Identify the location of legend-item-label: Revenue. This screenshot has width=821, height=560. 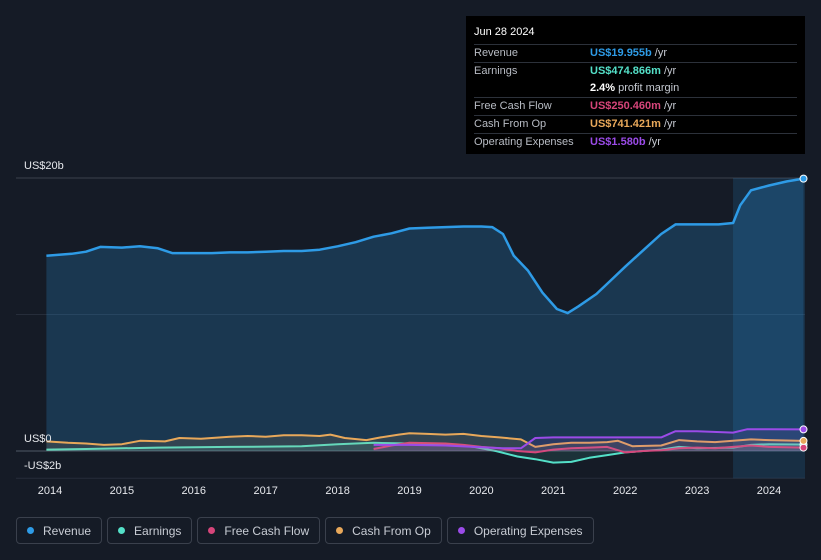
(67, 530).